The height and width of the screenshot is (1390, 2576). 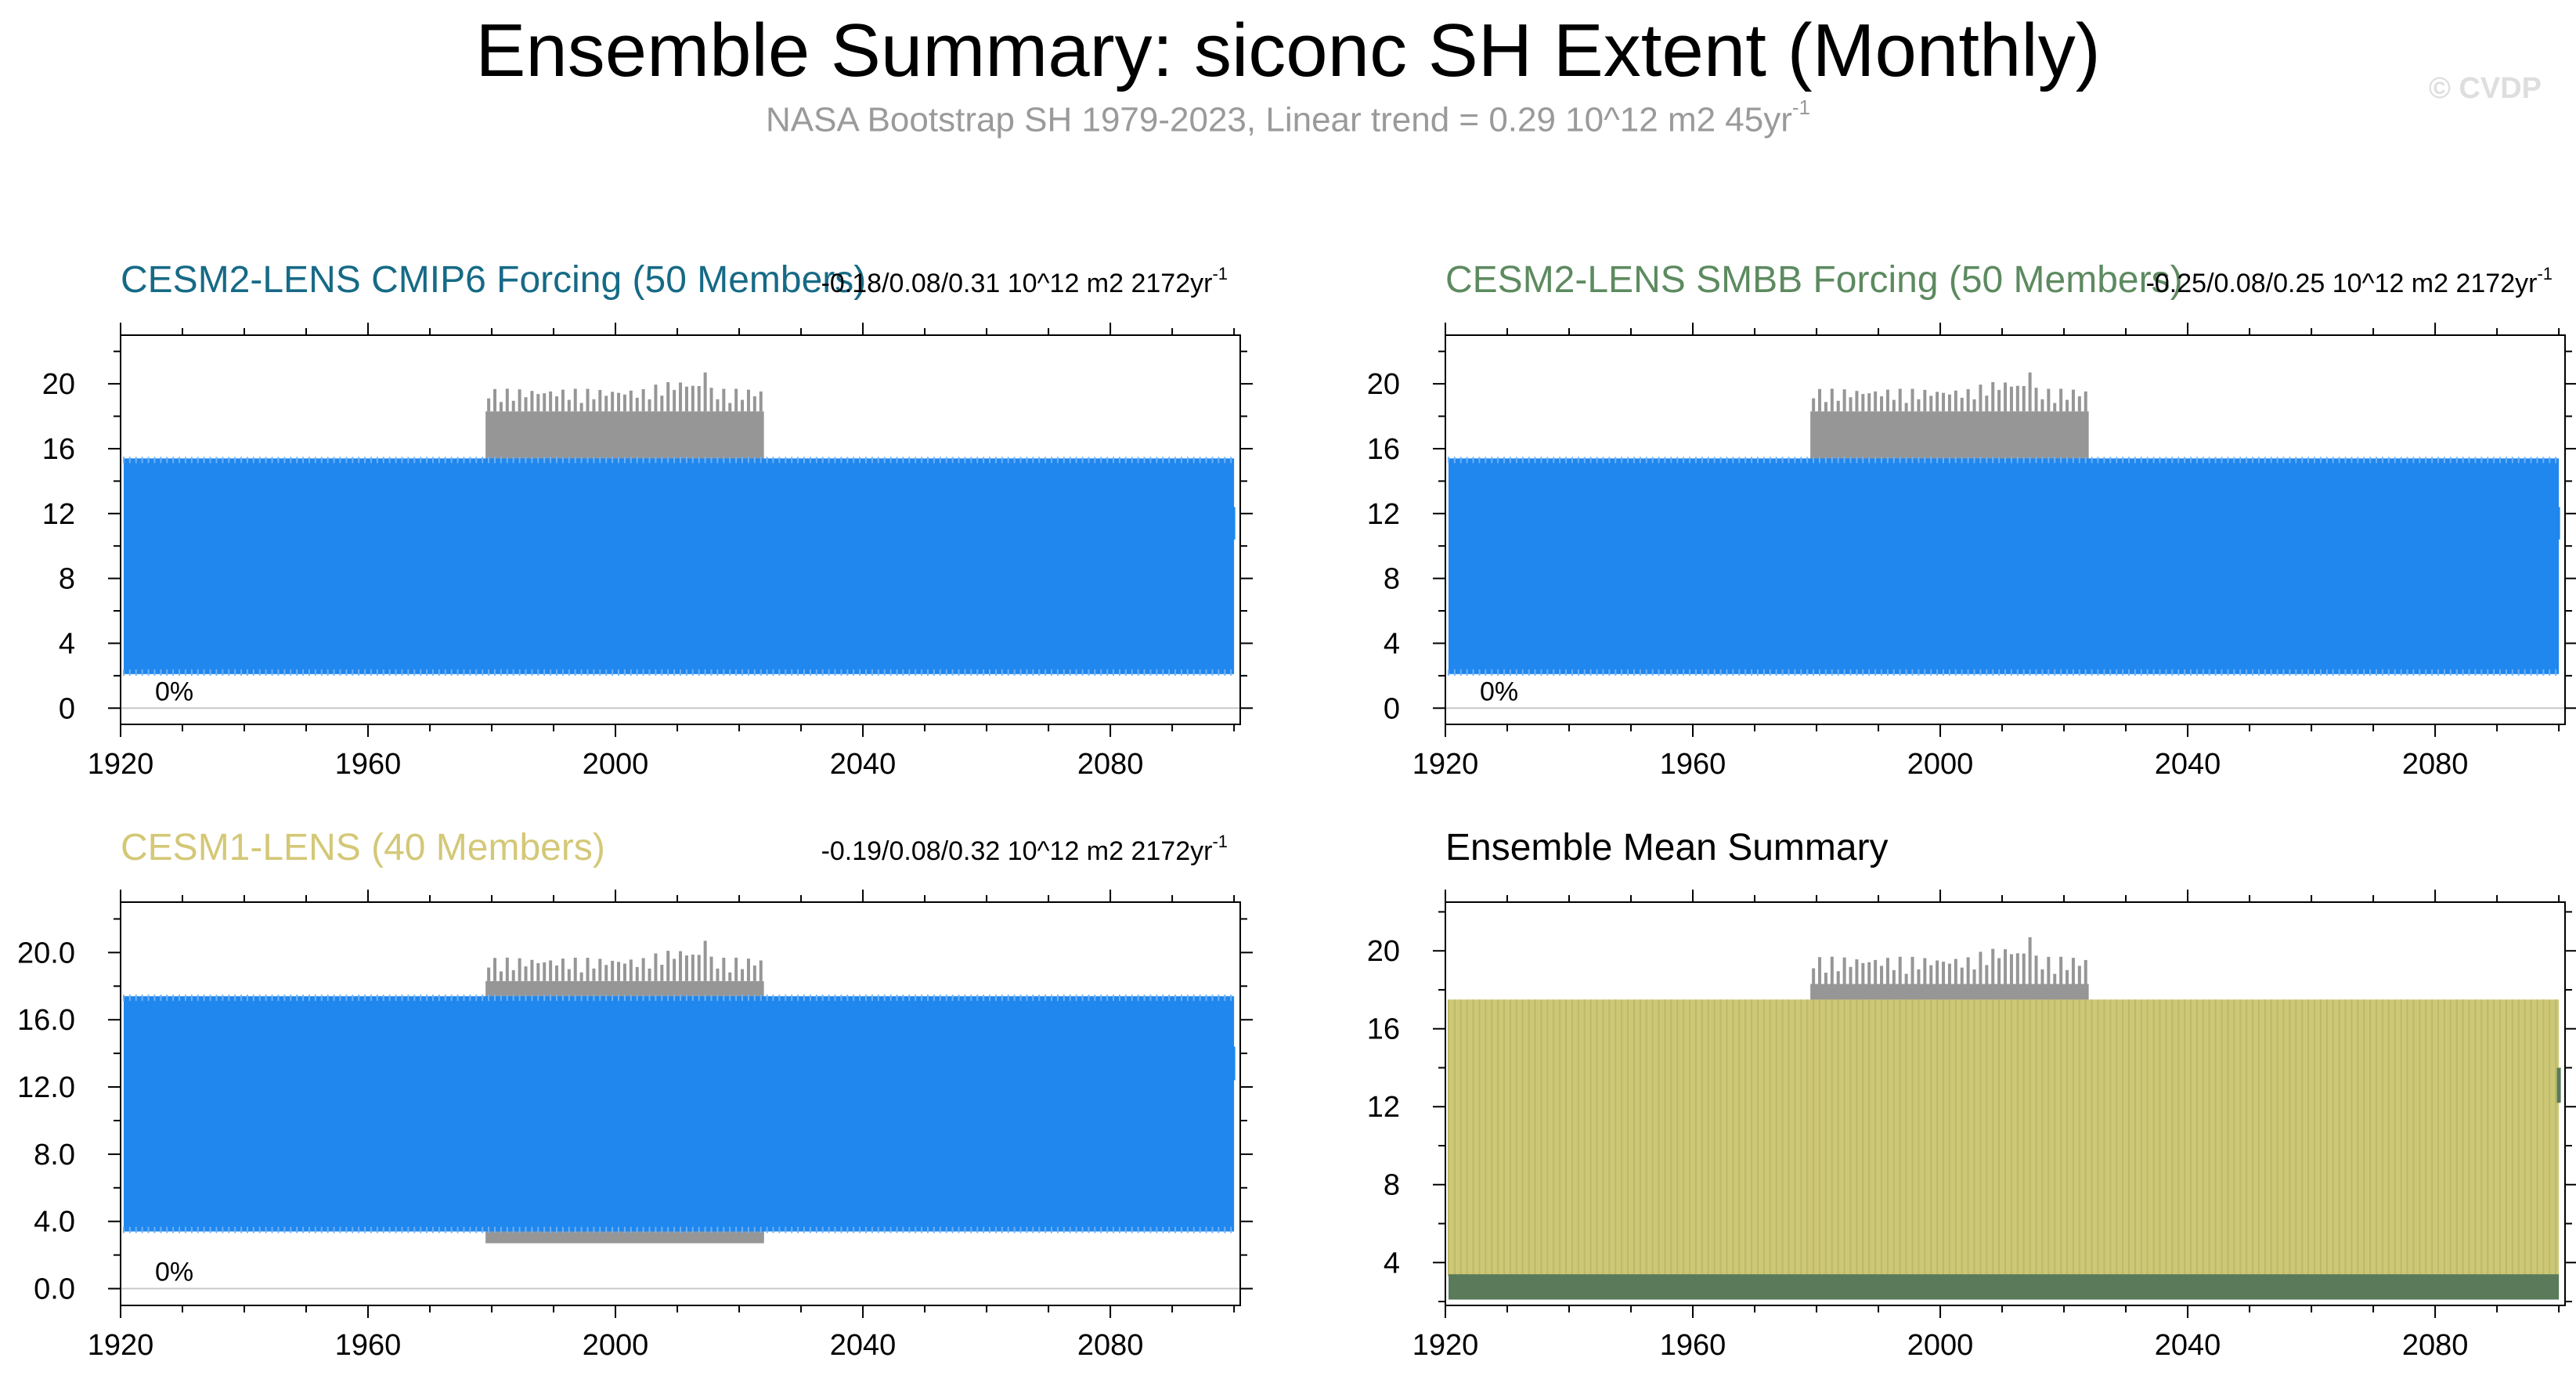 What do you see at coordinates (1110, 1345) in the screenshot?
I see `x-tick-label: 2080` at bounding box center [1110, 1345].